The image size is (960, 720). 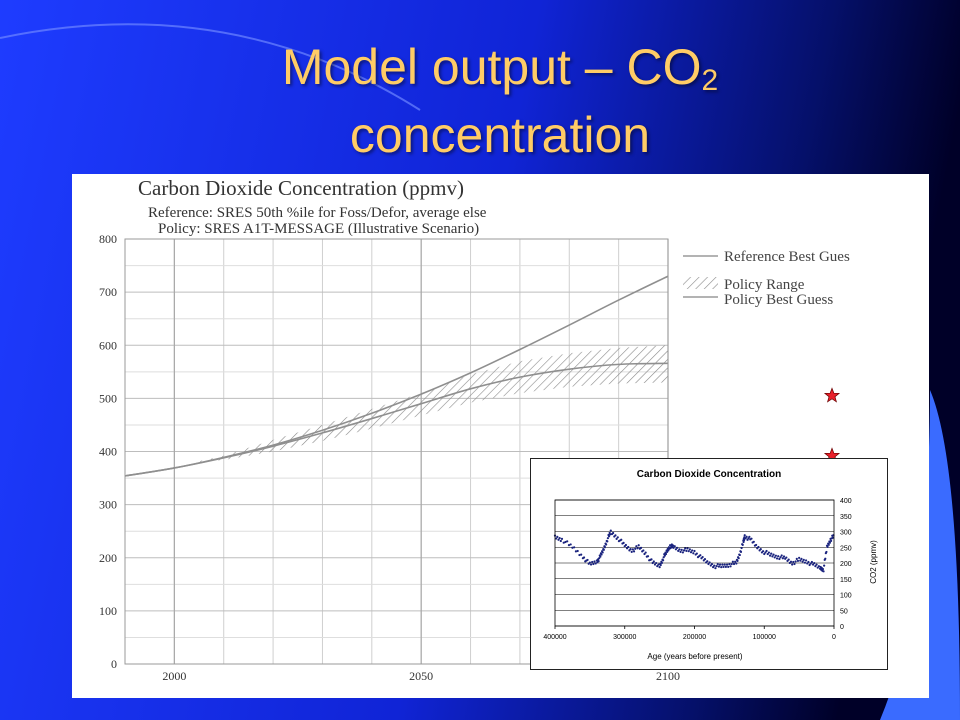 What do you see at coordinates (421, 676) in the screenshot?
I see `main-x-tick-label: 2050` at bounding box center [421, 676].